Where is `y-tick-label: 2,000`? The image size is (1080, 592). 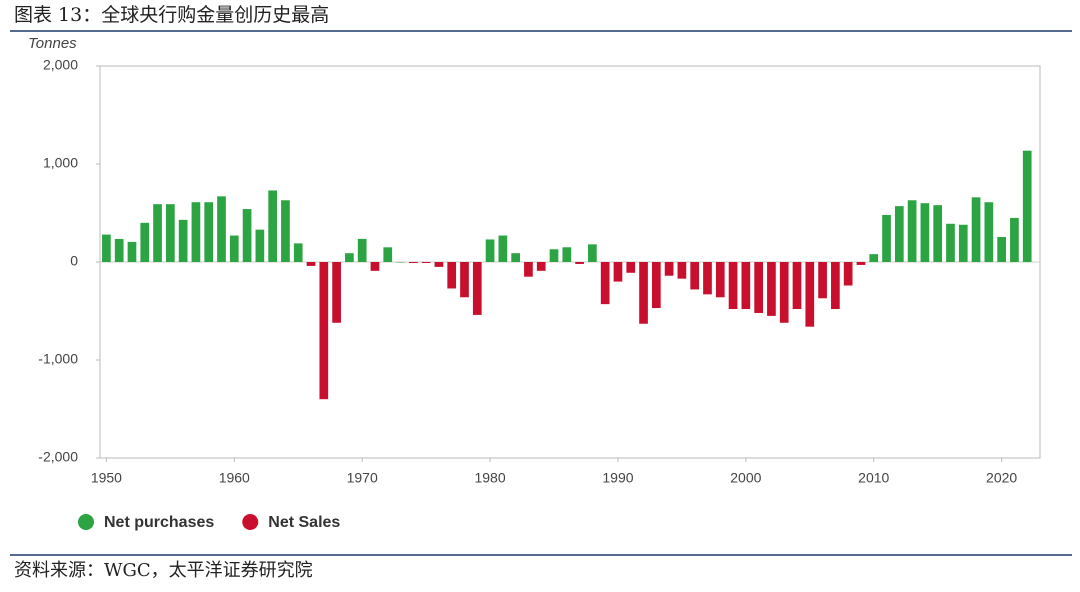
y-tick-label: 2,000 is located at coordinates (60, 65).